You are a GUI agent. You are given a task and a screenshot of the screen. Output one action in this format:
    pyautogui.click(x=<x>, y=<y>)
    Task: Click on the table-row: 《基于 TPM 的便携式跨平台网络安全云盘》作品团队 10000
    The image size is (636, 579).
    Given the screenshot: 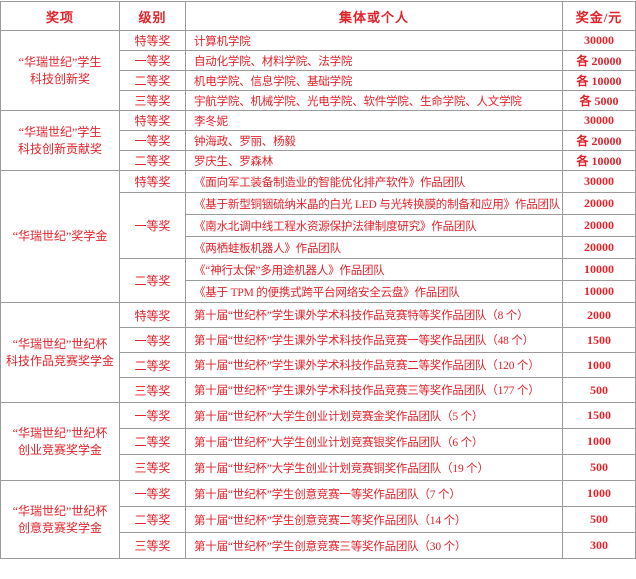 What is the action you would take?
    pyautogui.click(x=318, y=291)
    